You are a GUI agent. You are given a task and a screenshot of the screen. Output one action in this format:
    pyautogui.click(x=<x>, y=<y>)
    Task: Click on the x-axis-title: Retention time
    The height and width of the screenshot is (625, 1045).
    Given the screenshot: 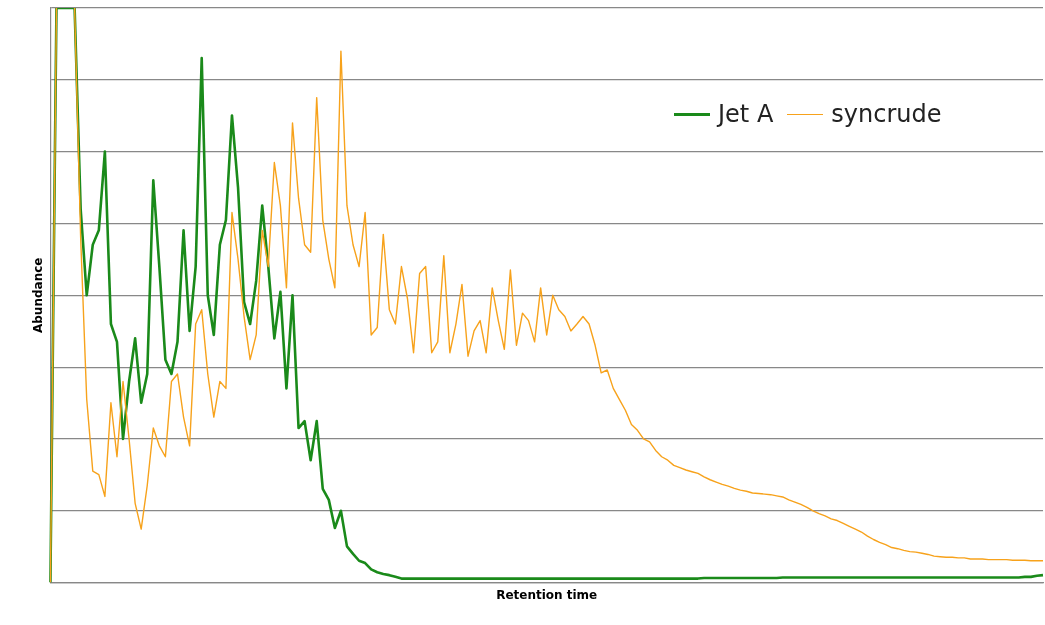 What is the action you would take?
    pyautogui.click(x=547, y=594)
    